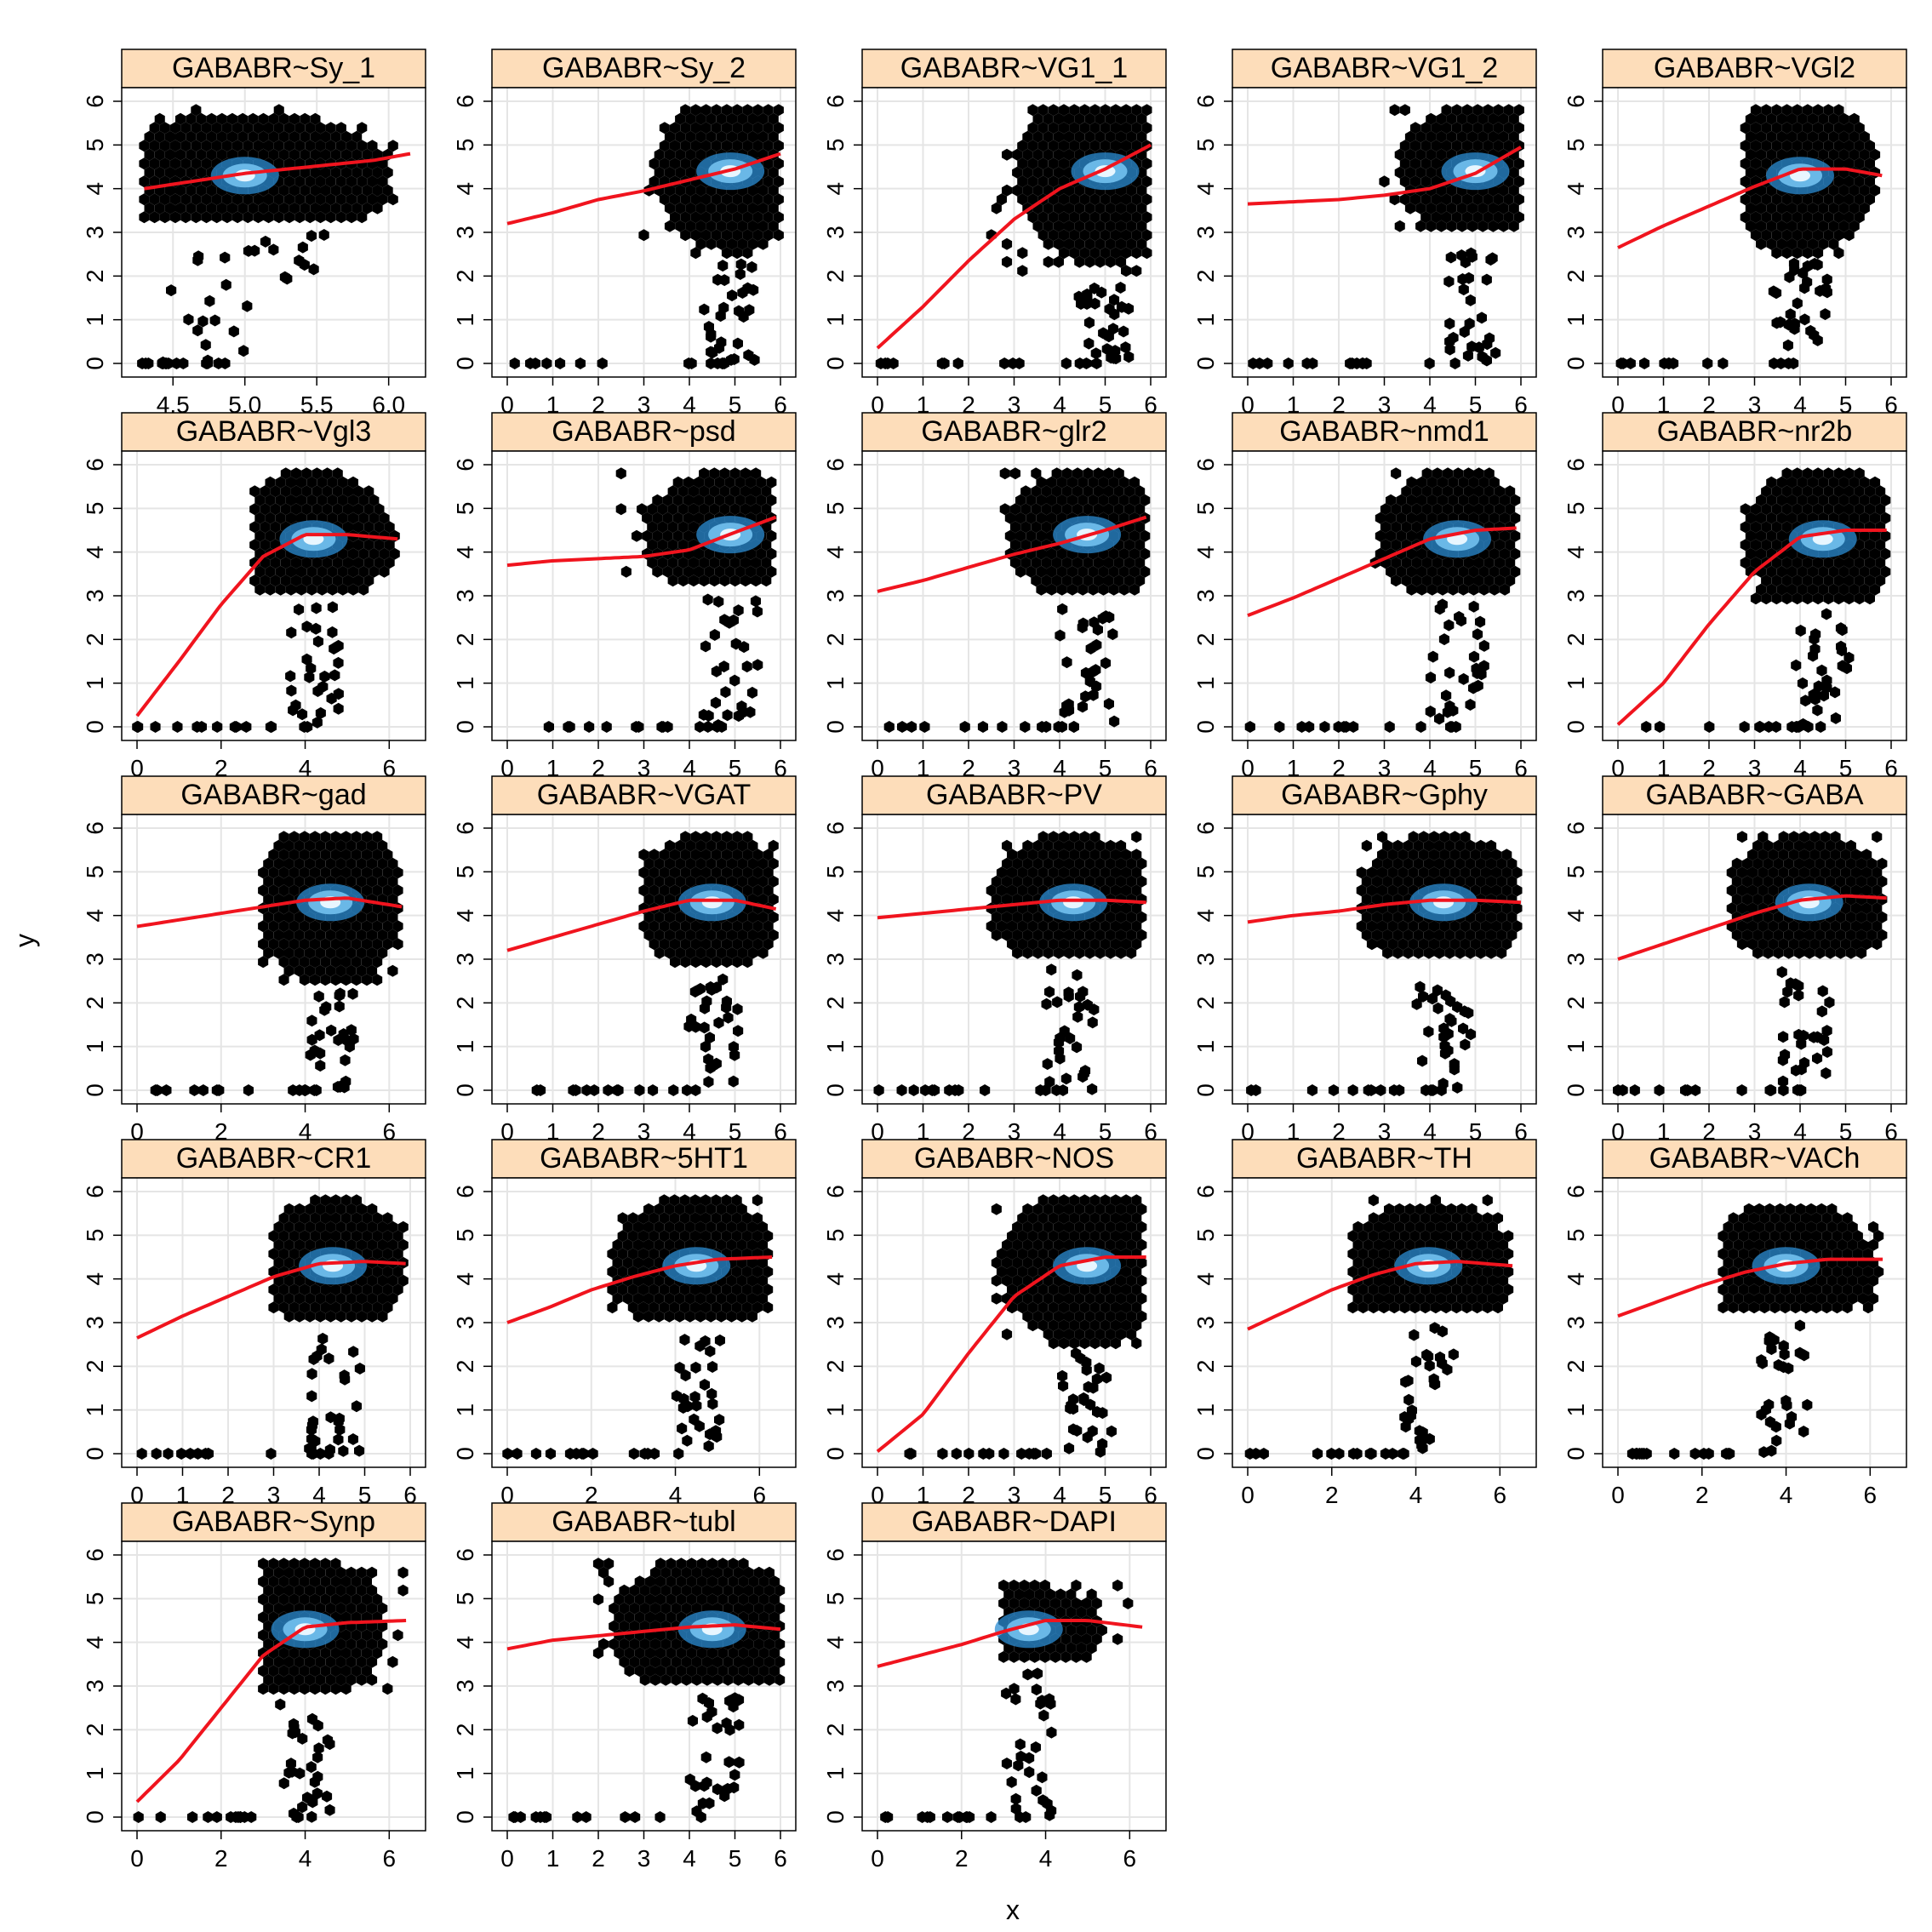  Describe the element at coordinates (1073, 903) in the screenshot. I see `density-core` at that location.